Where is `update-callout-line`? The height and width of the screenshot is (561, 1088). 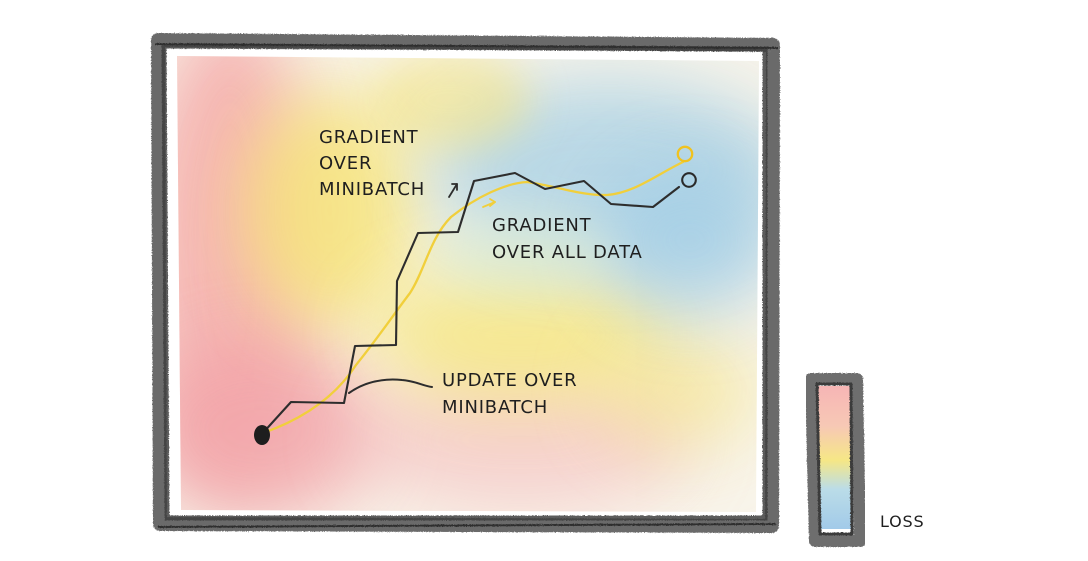 update-callout-line is located at coordinates (390, 386).